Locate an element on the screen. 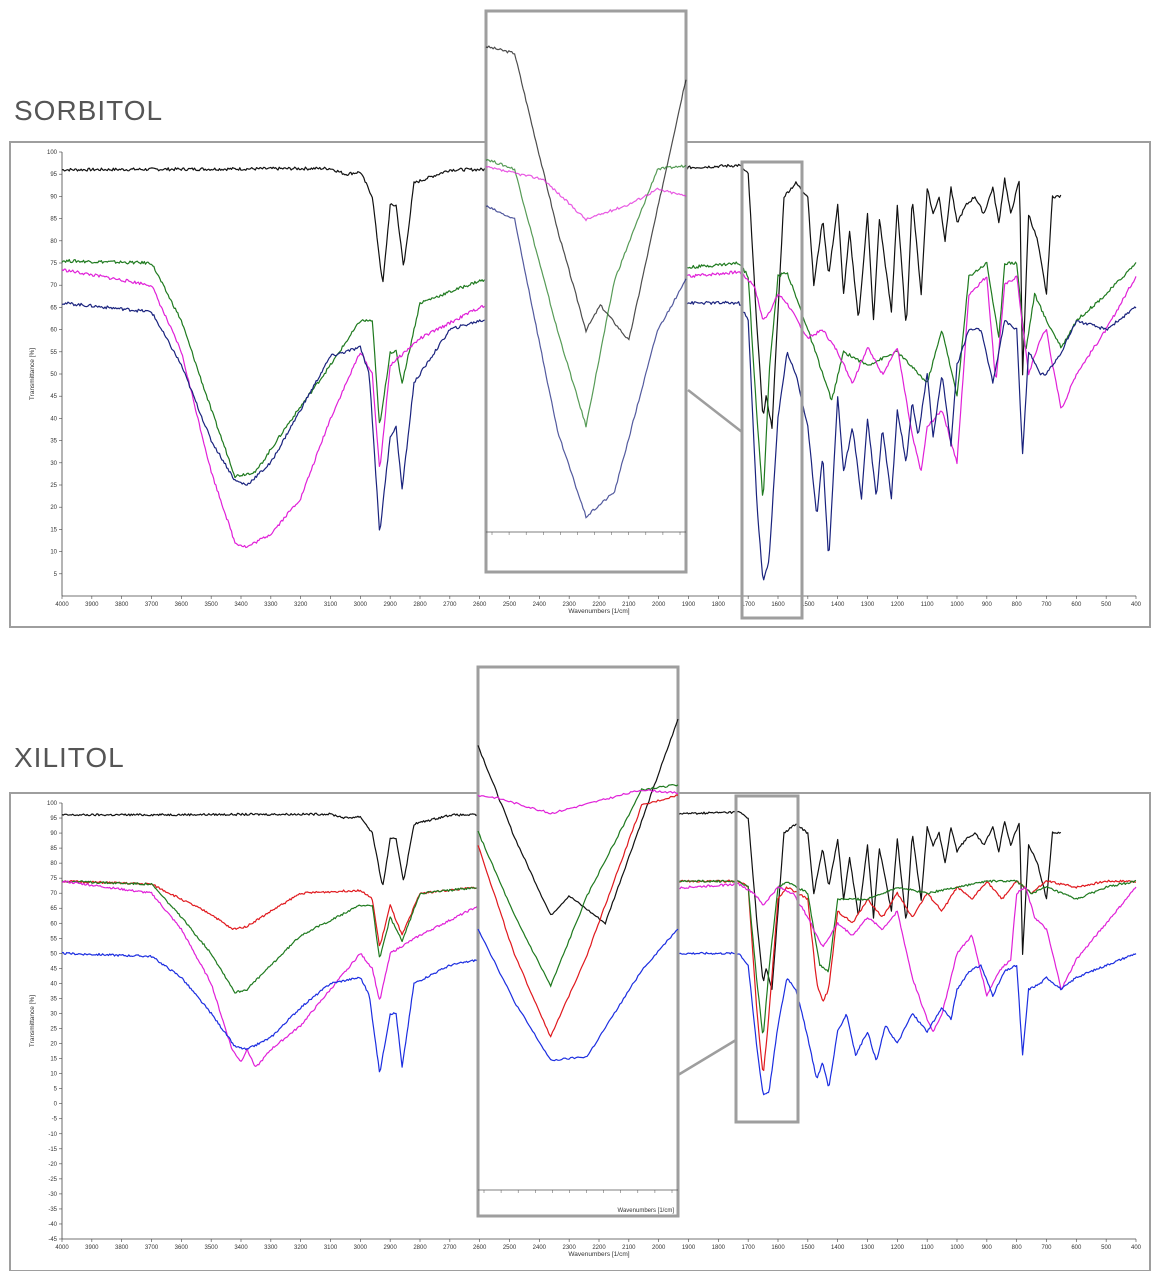 Image resolution: width=1152 pixels, height=1271 pixels. x-tick-label: 3800 is located at coordinates (122, 1248).